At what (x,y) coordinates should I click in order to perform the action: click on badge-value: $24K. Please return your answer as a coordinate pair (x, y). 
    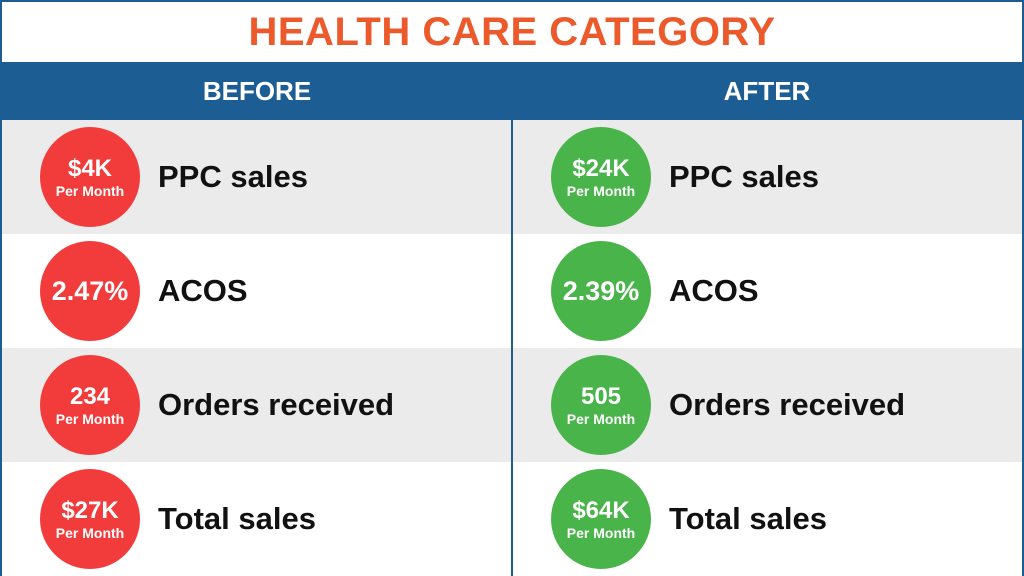
    Looking at the image, I should click on (601, 168).